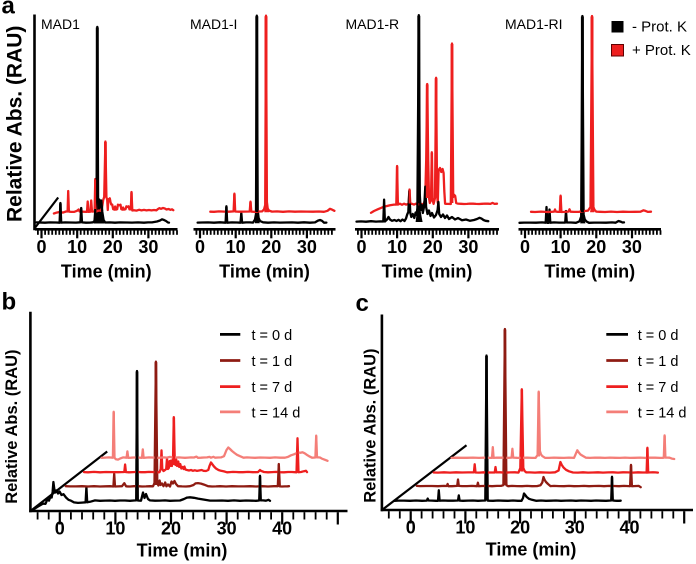 Image resolution: width=696 pixels, height=564 pixels. I want to click on svg-text: + Prot. K, so click(661, 50).